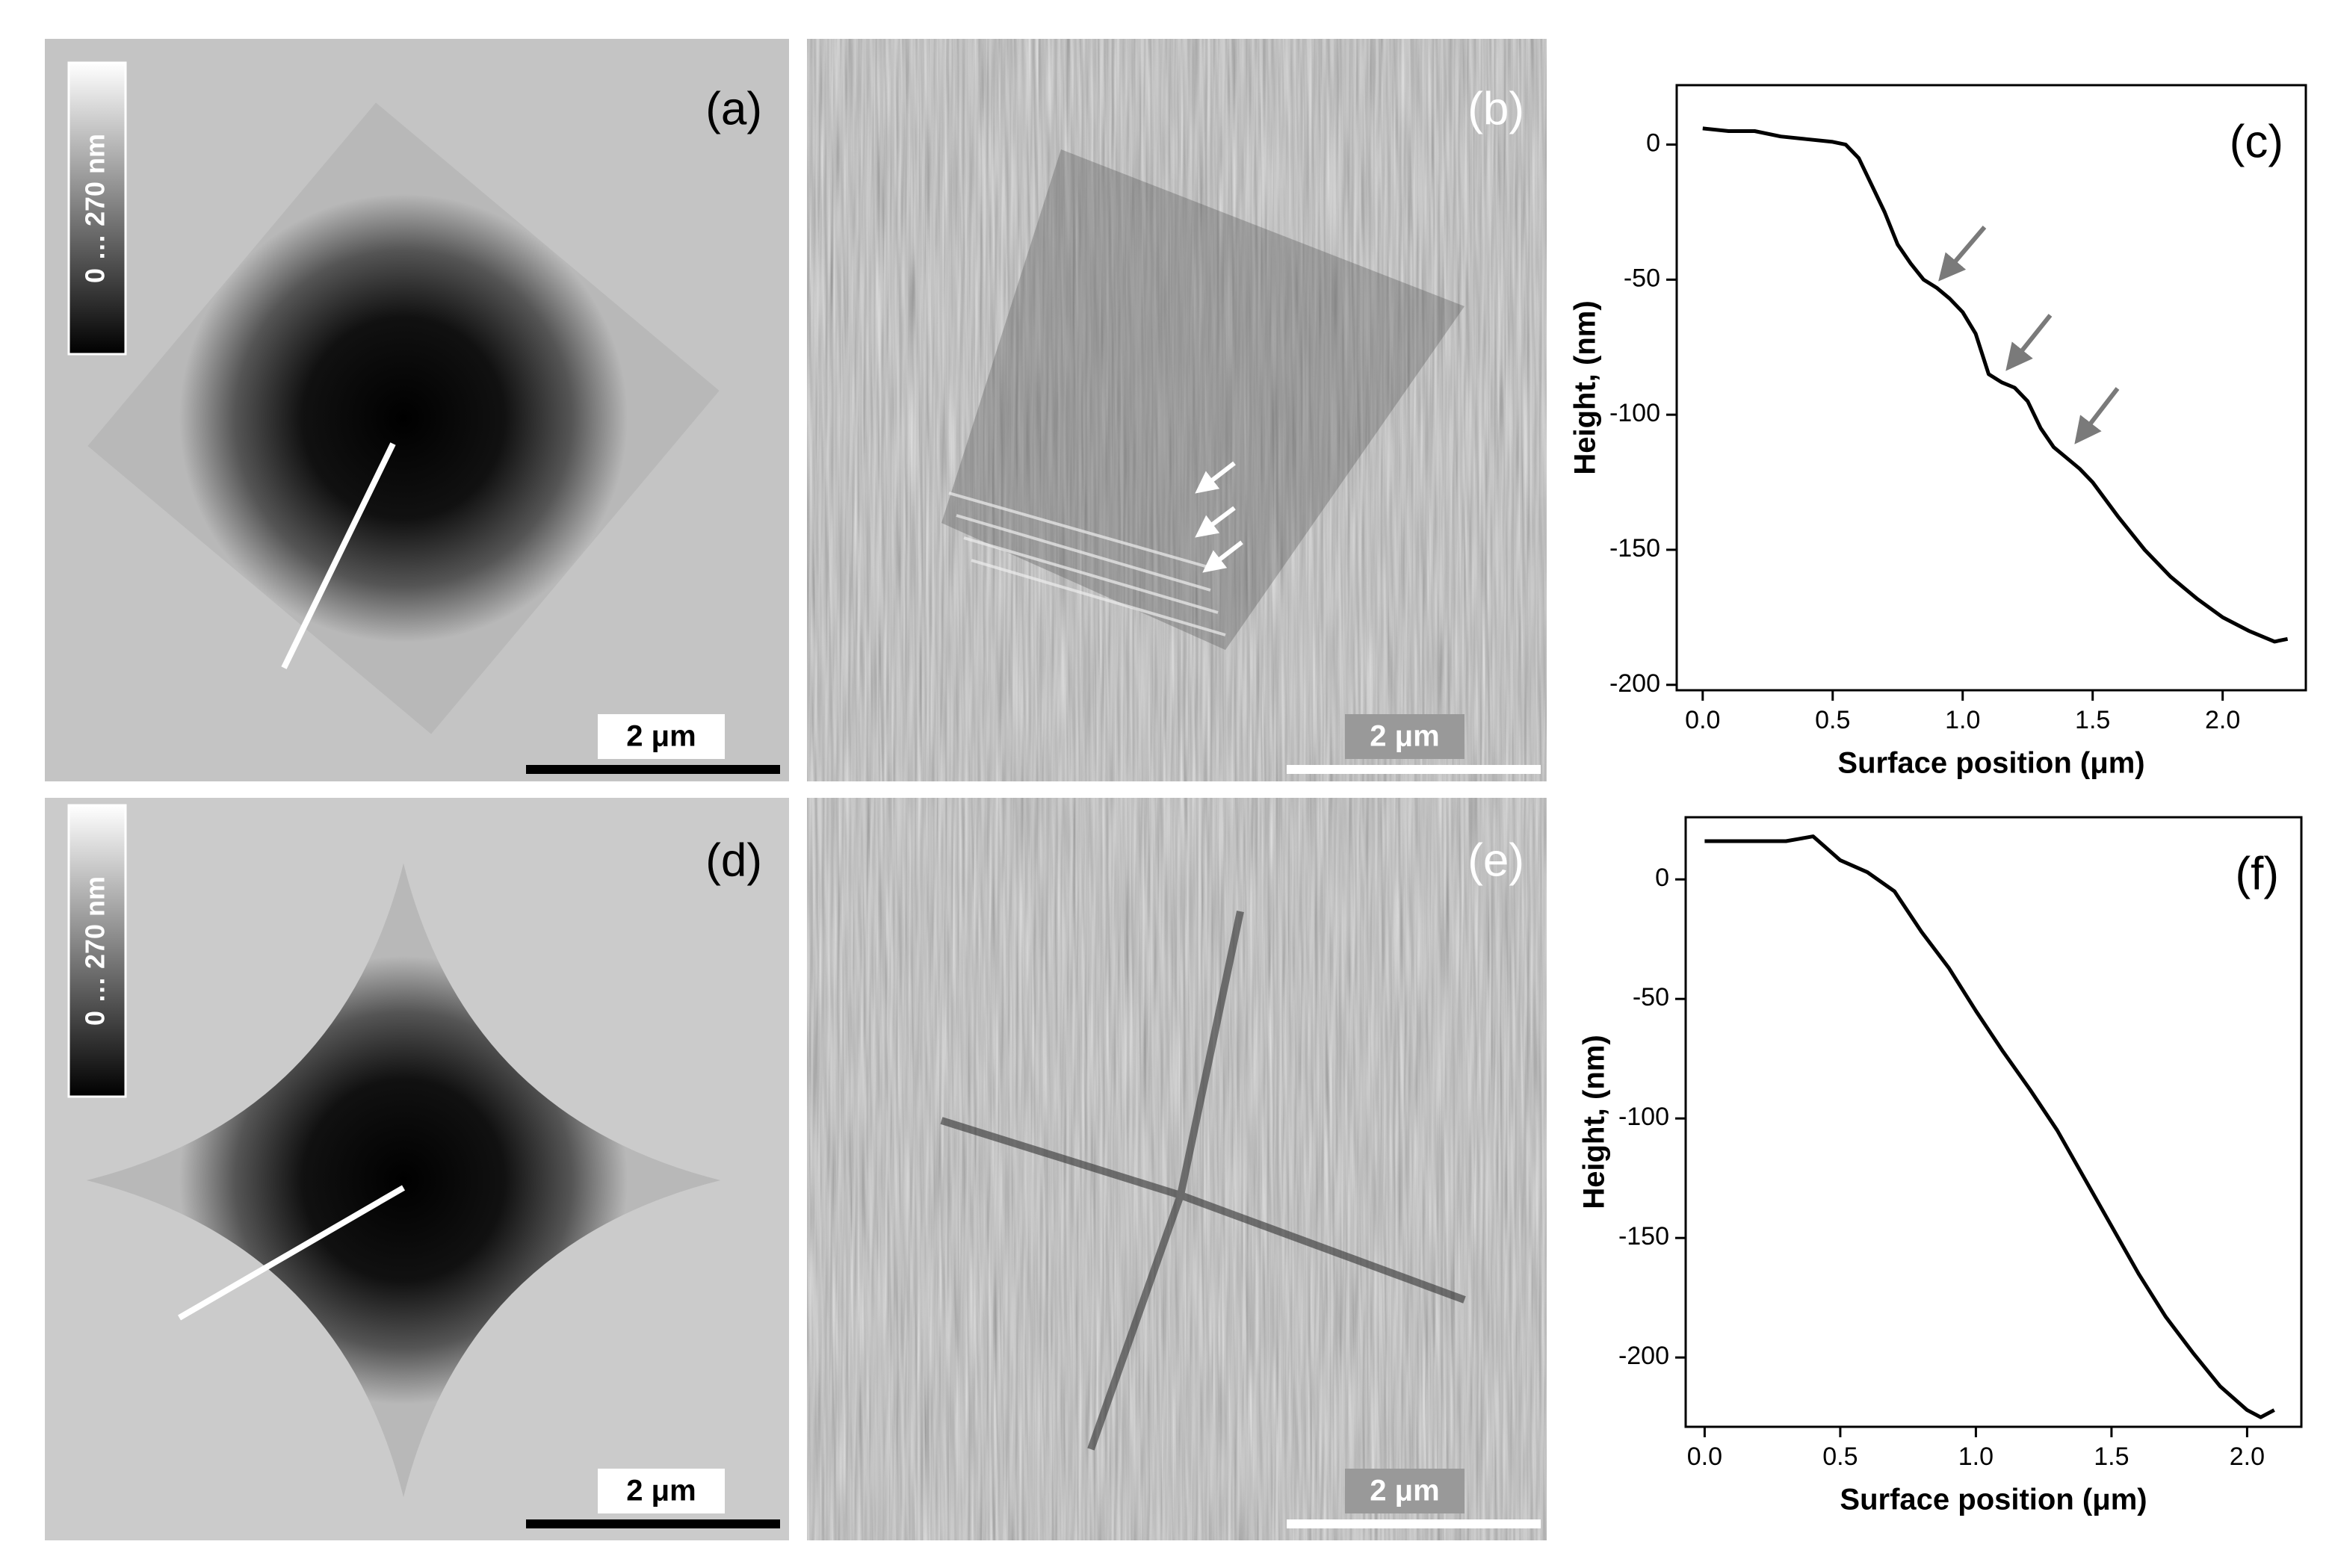 This screenshot has height=1568, width=2329. I want to click on panel-label: (d), so click(733, 860).